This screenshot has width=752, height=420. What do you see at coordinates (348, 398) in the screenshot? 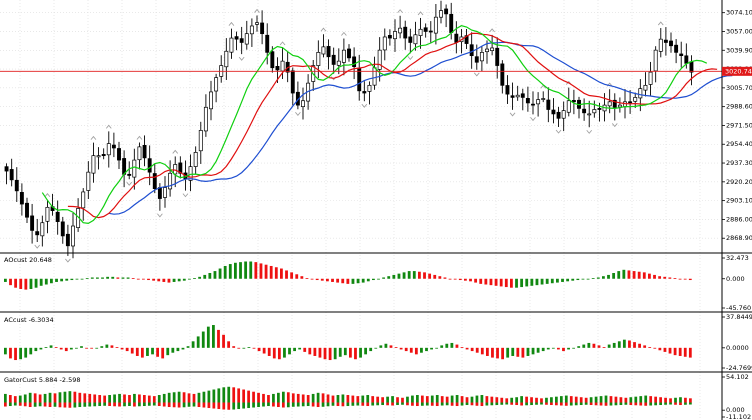
I see `gator-panel` at bounding box center [348, 398].